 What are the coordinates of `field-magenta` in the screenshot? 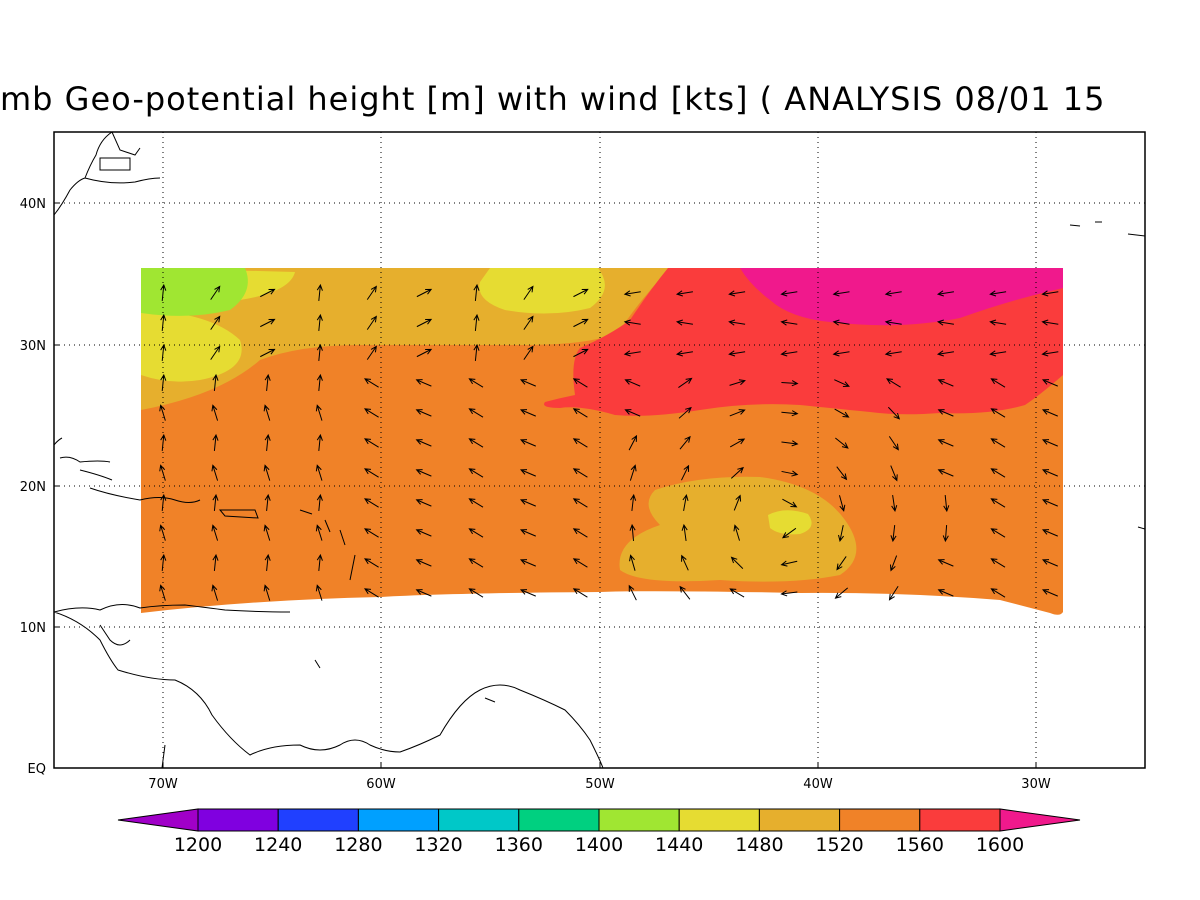 It's located at (901, 297).